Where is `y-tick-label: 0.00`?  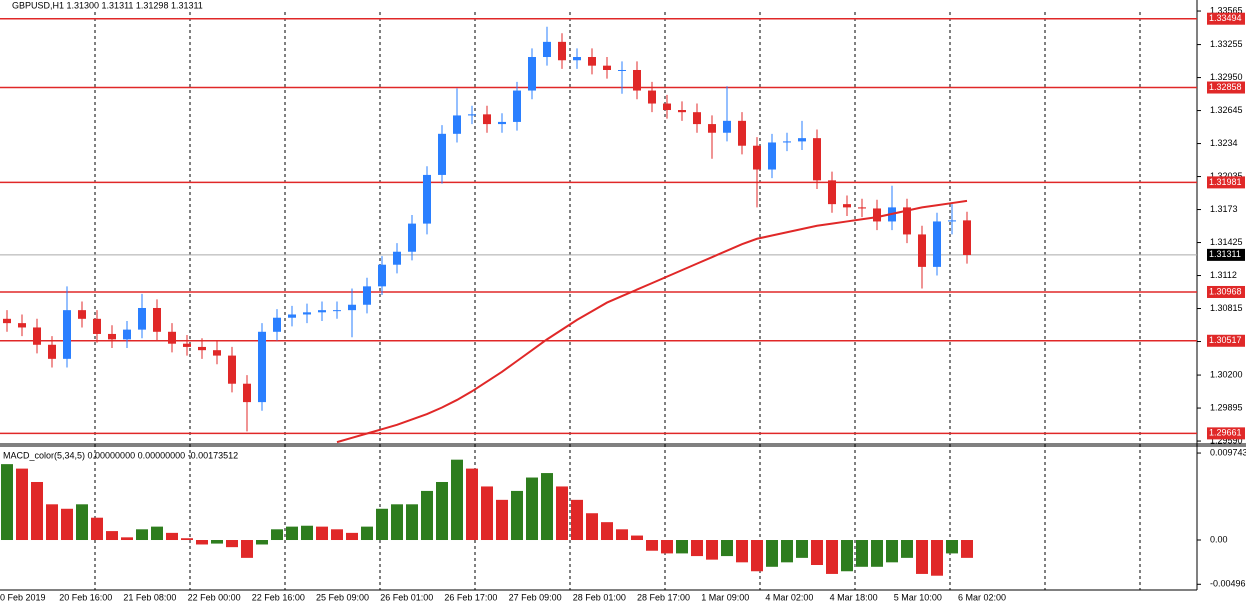 y-tick-label: 0.00 is located at coordinates (1219, 539).